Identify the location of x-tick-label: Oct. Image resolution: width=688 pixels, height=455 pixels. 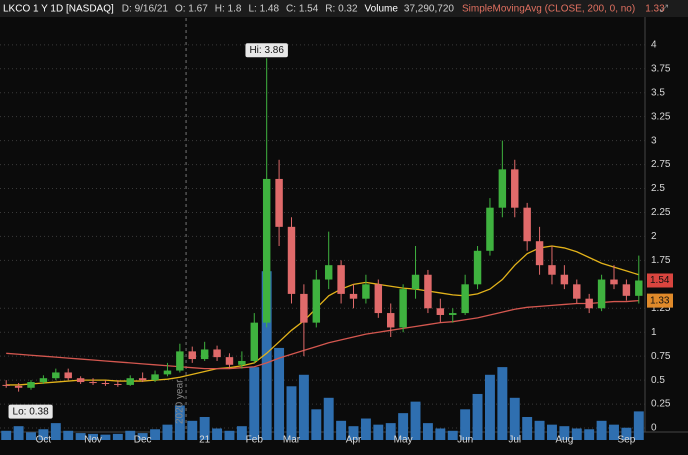
(44, 440).